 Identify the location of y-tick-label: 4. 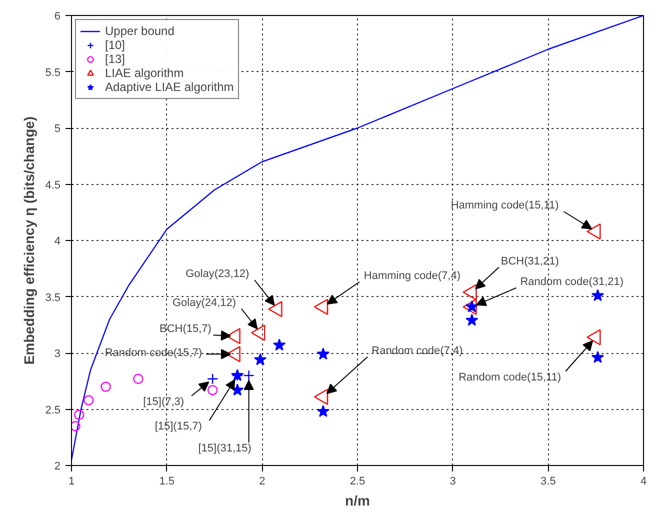
(57, 242).